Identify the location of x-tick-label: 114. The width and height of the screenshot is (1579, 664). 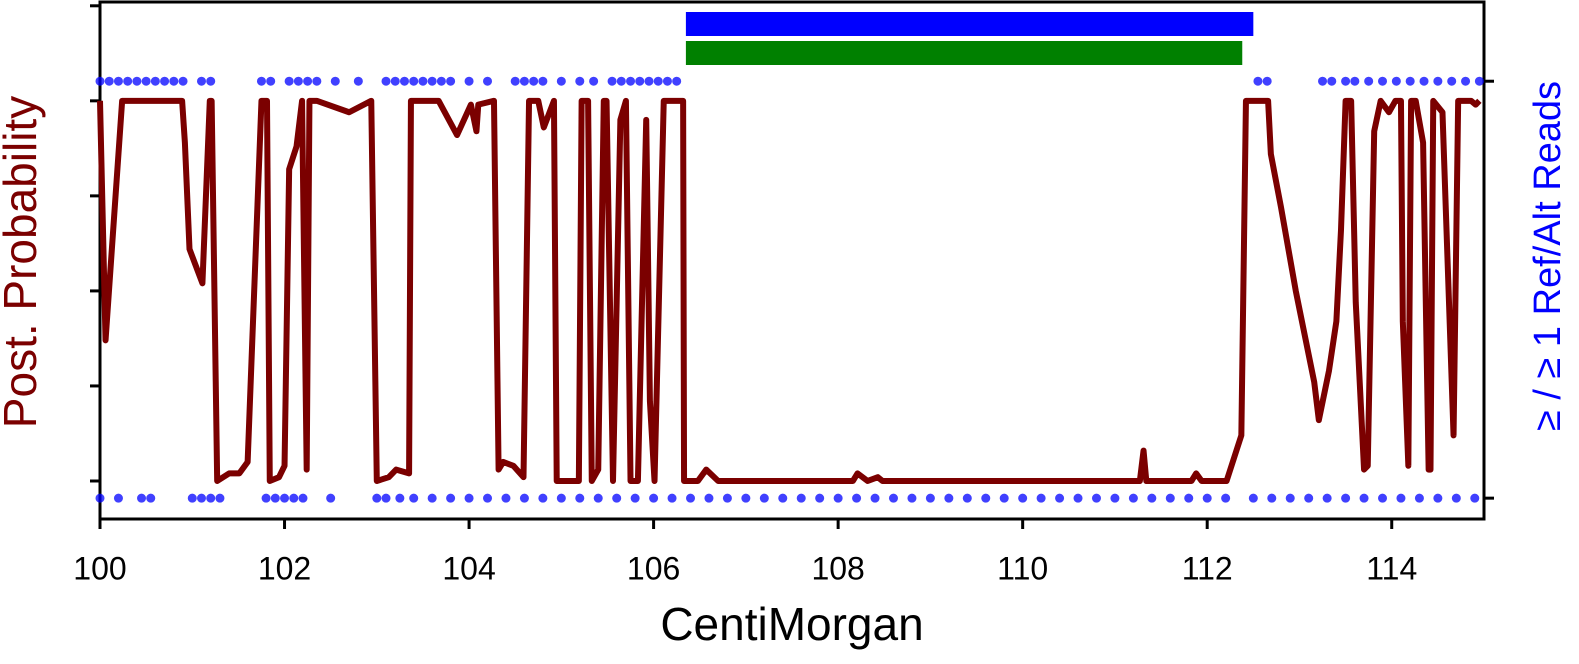
(1391, 568).